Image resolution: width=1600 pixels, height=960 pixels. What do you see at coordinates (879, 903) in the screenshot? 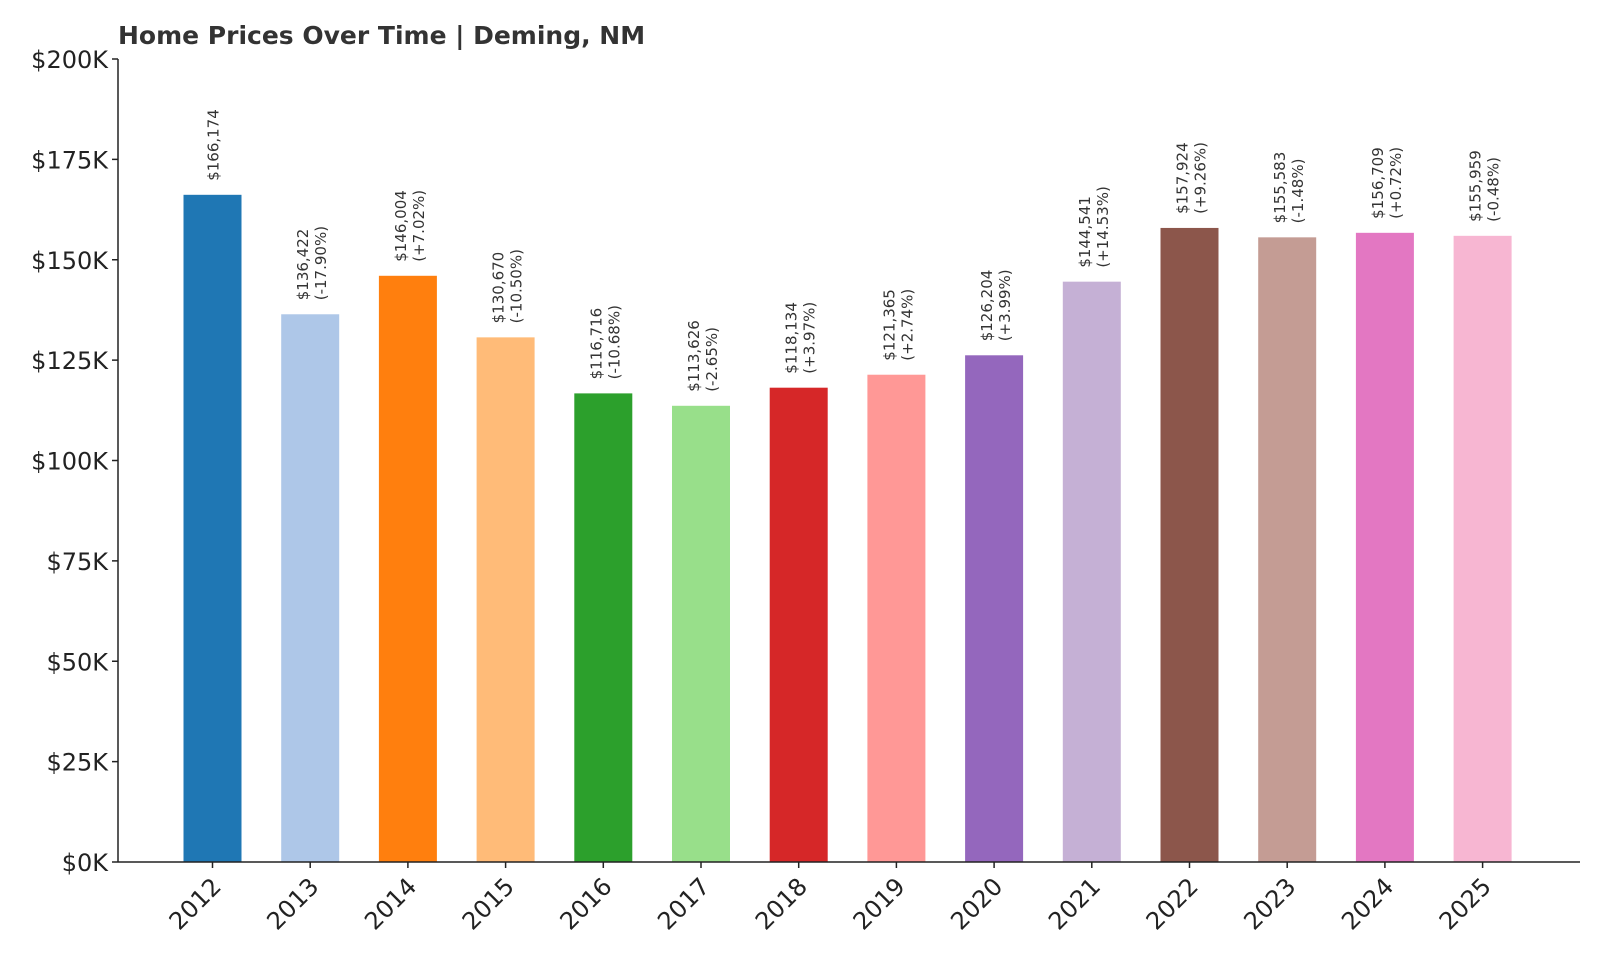
I see `x-tick-label: 2019` at bounding box center [879, 903].